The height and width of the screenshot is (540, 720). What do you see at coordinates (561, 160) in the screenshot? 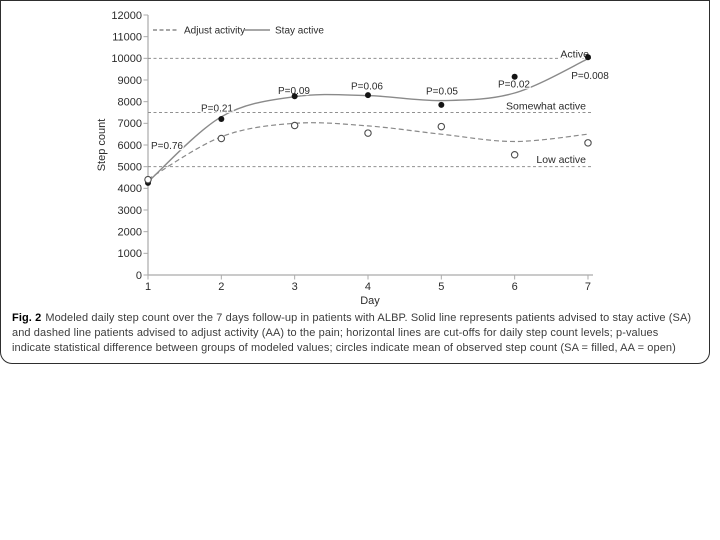
I see `cutoff-label-low-active: Low active` at bounding box center [561, 160].